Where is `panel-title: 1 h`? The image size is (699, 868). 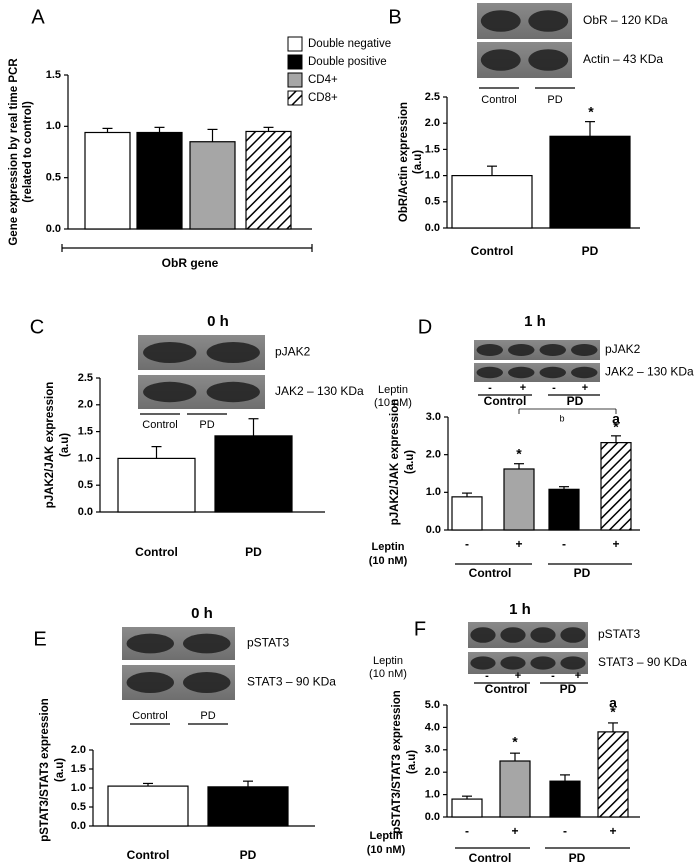 panel-title: 1 h is located at coordinates (535, 321).